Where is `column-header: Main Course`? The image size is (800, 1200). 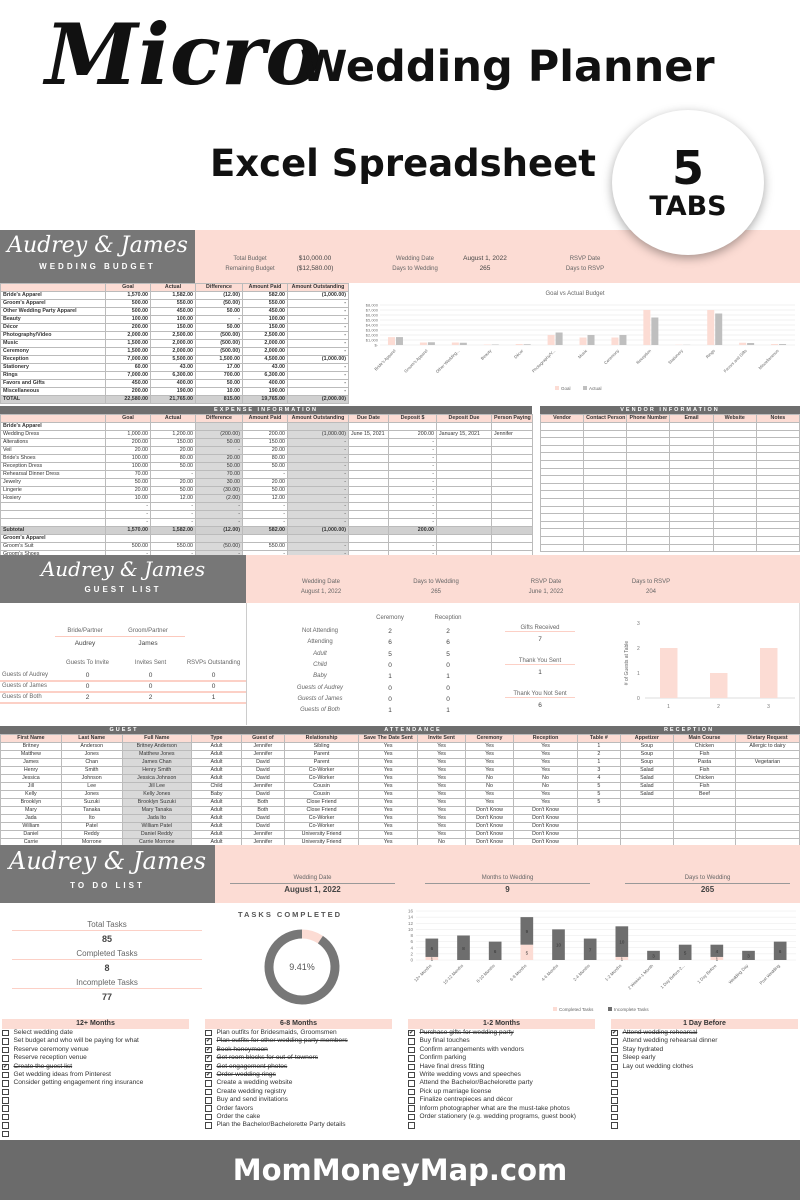 column-header: Main Course is located at coordinates (704, 738).